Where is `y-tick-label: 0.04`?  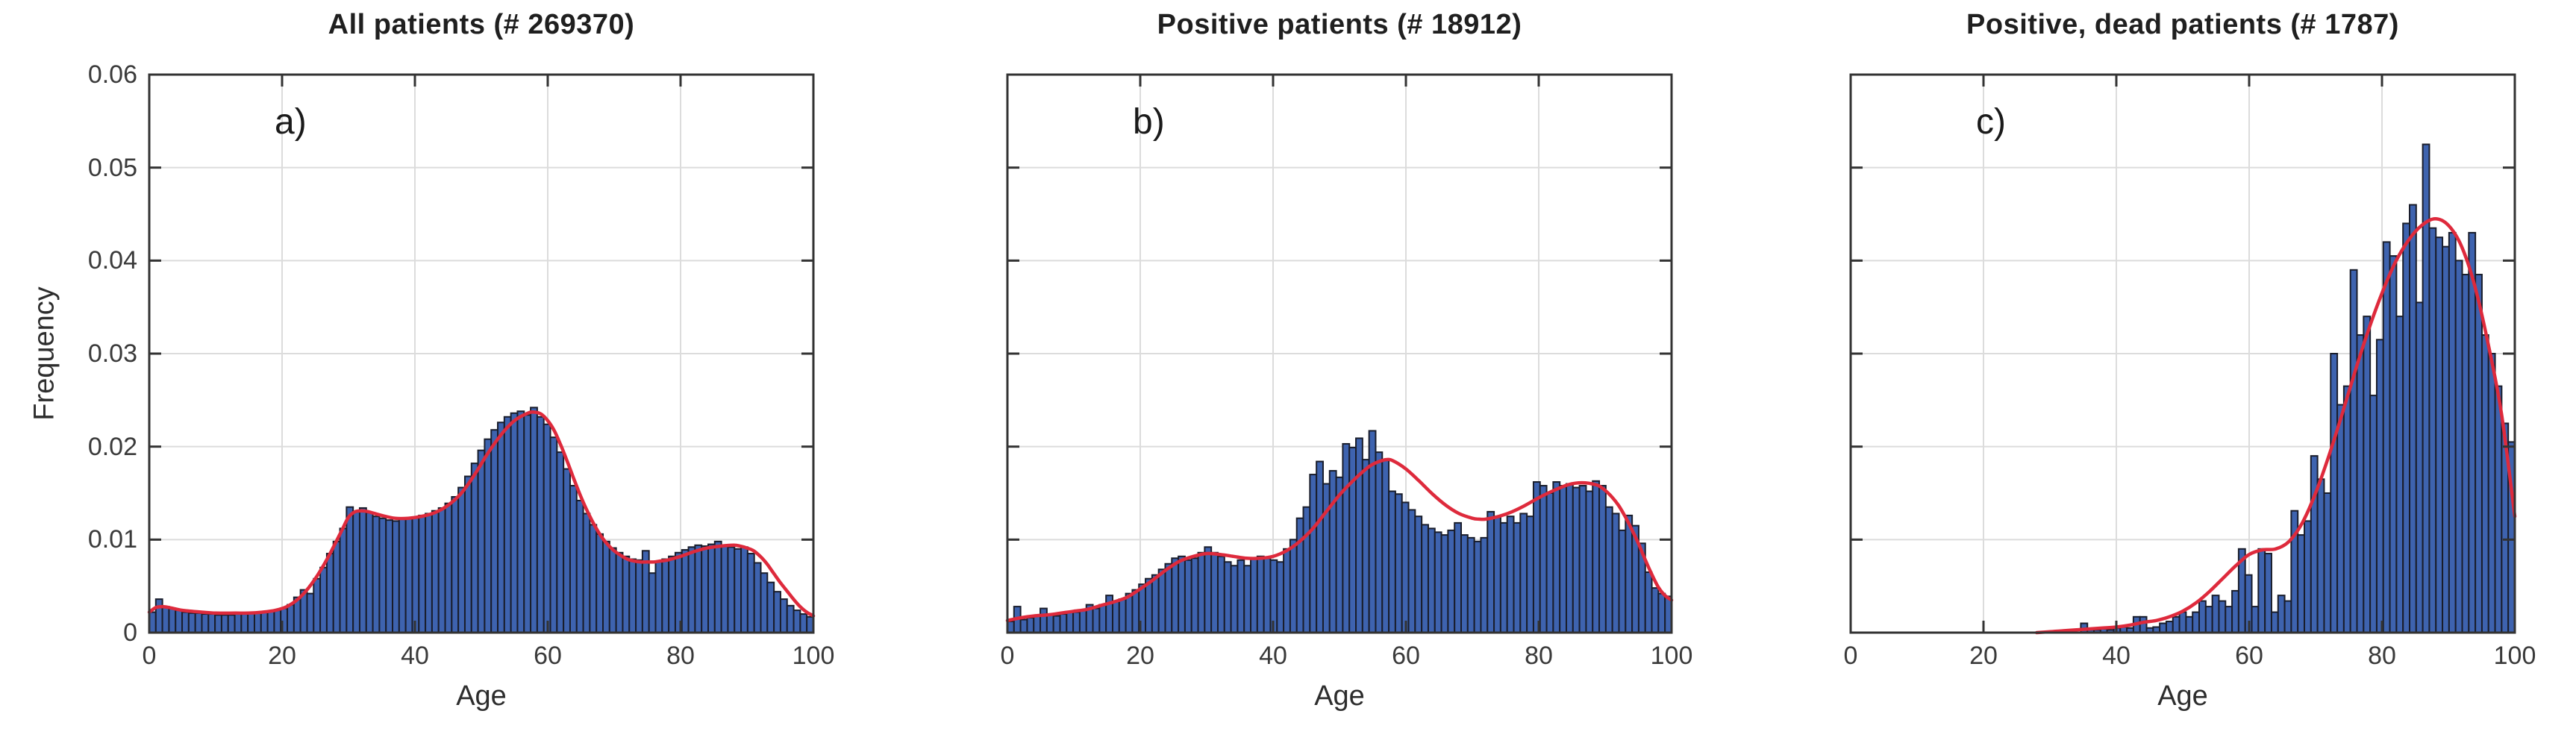
y-tick-label: 0.04 is located at coordinates (112, 260).